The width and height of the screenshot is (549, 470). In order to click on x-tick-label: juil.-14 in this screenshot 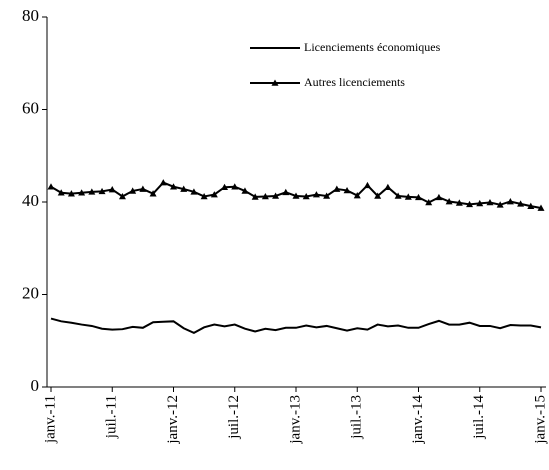, I will do `click(479, 417)`.